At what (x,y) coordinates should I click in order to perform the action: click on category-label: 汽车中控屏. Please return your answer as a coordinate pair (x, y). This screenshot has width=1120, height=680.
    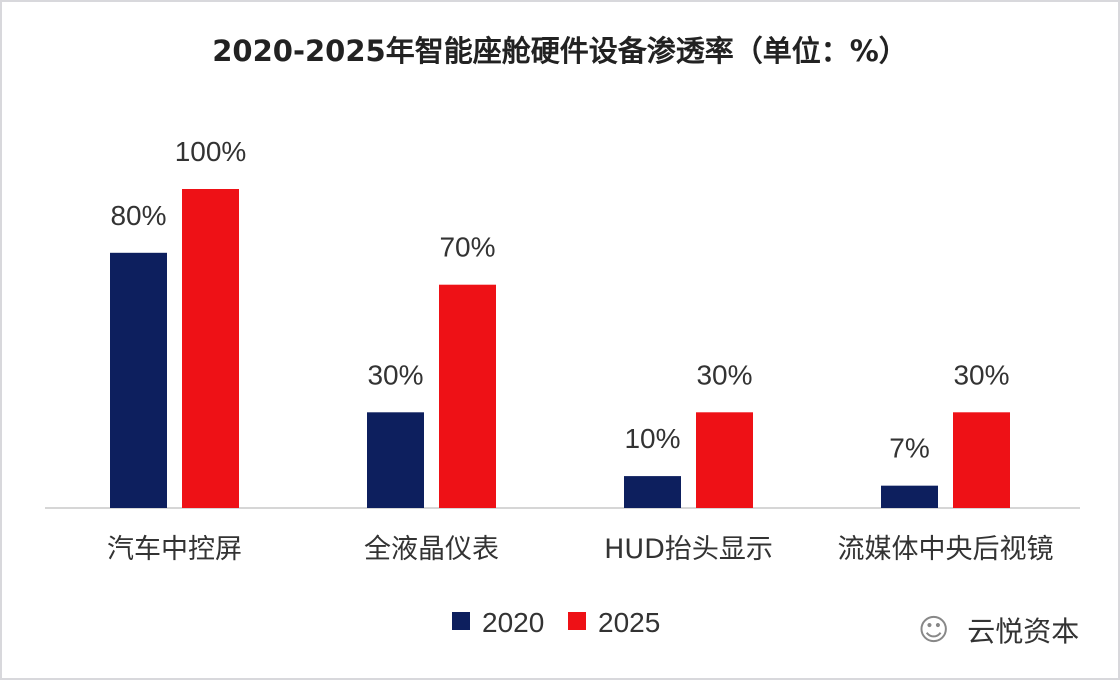
    Looking at the image, I should click on (174, 549).